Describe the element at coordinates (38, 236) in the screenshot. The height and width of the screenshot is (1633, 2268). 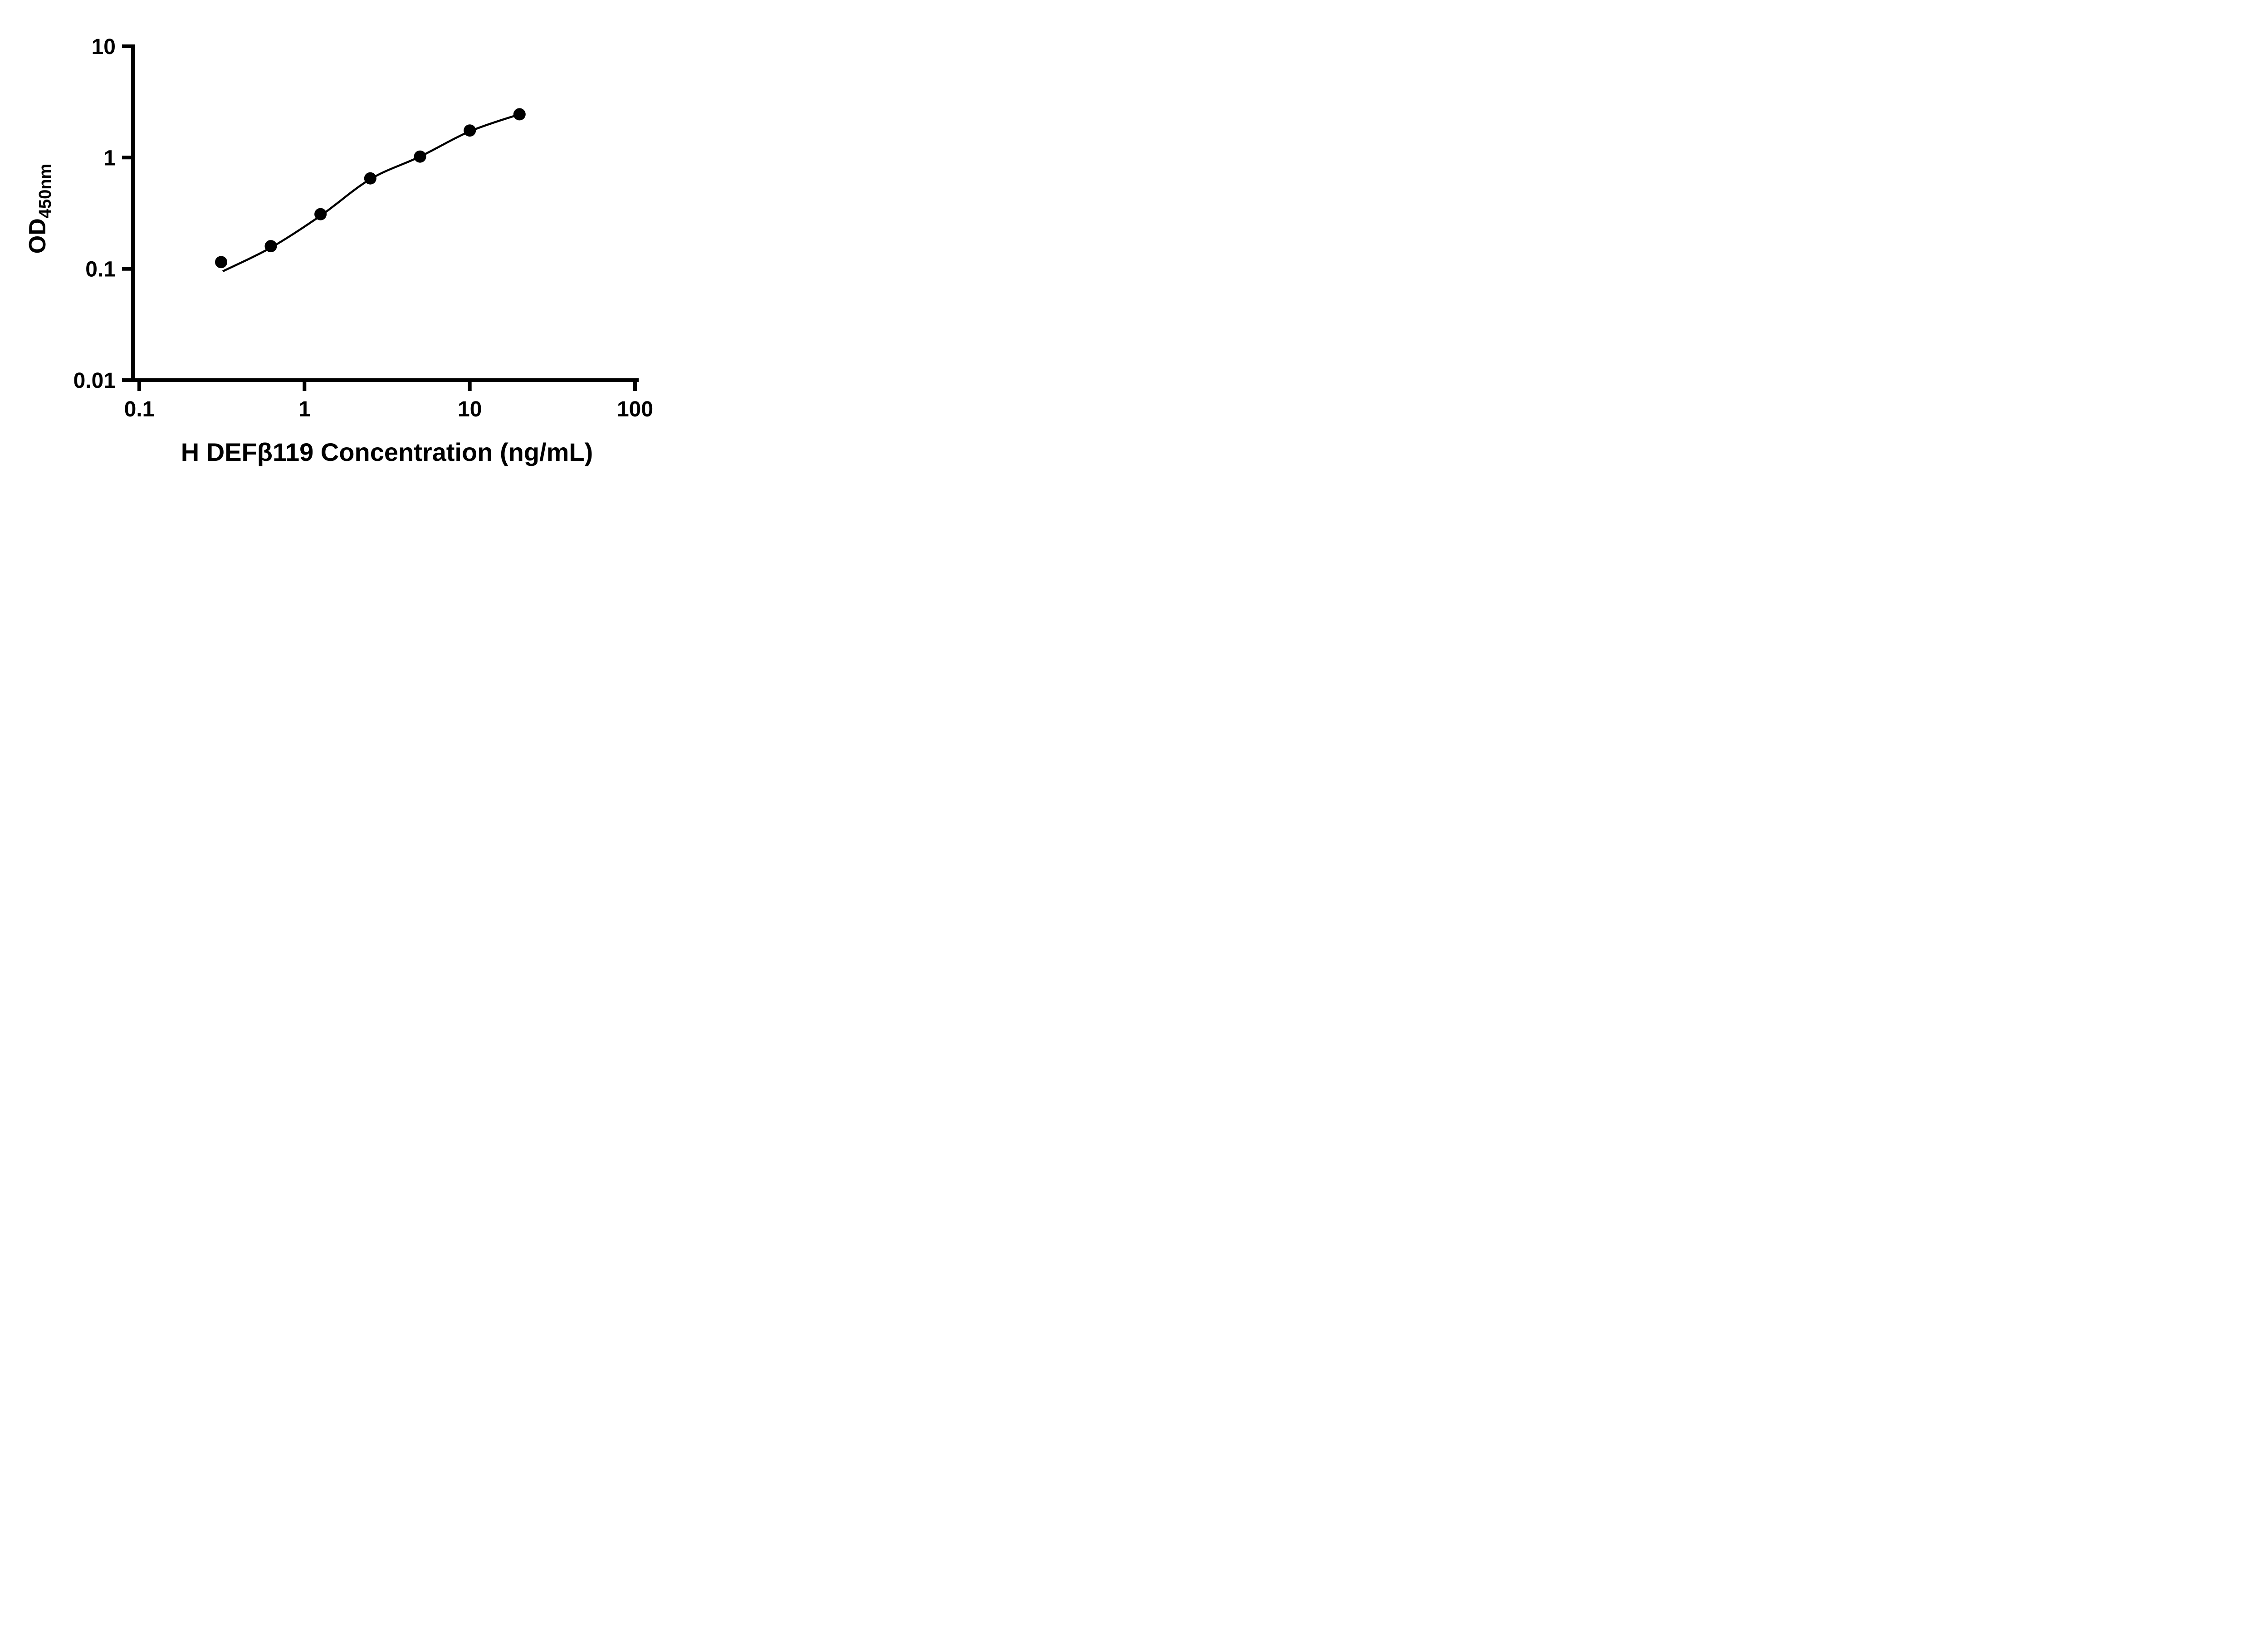
I see `y-axis-title-main: OD` at that location.